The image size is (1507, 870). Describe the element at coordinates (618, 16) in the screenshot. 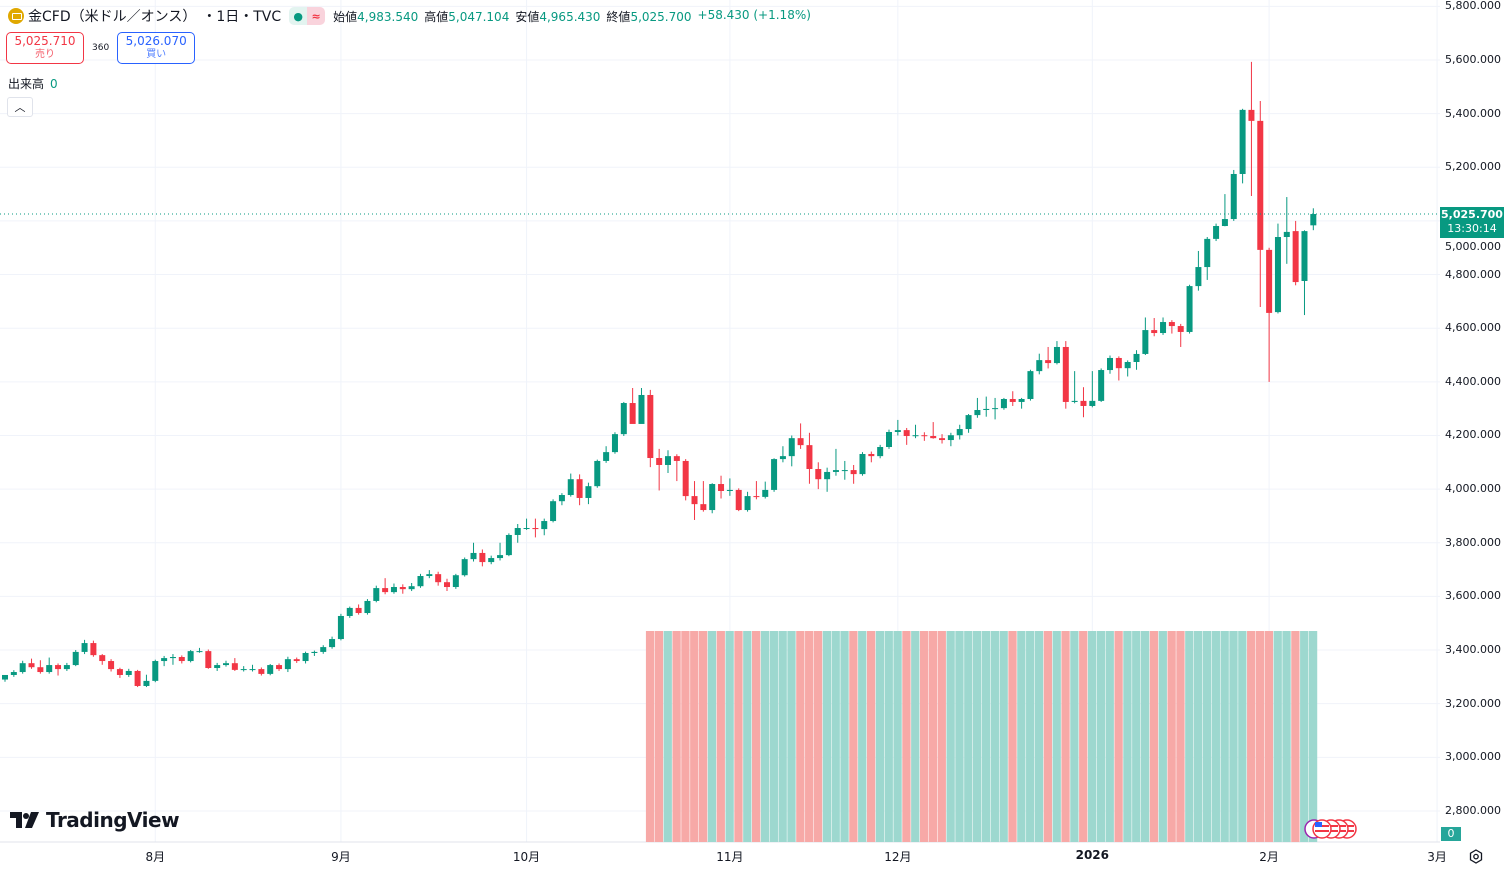

I see `close-label: 終値` at that location.